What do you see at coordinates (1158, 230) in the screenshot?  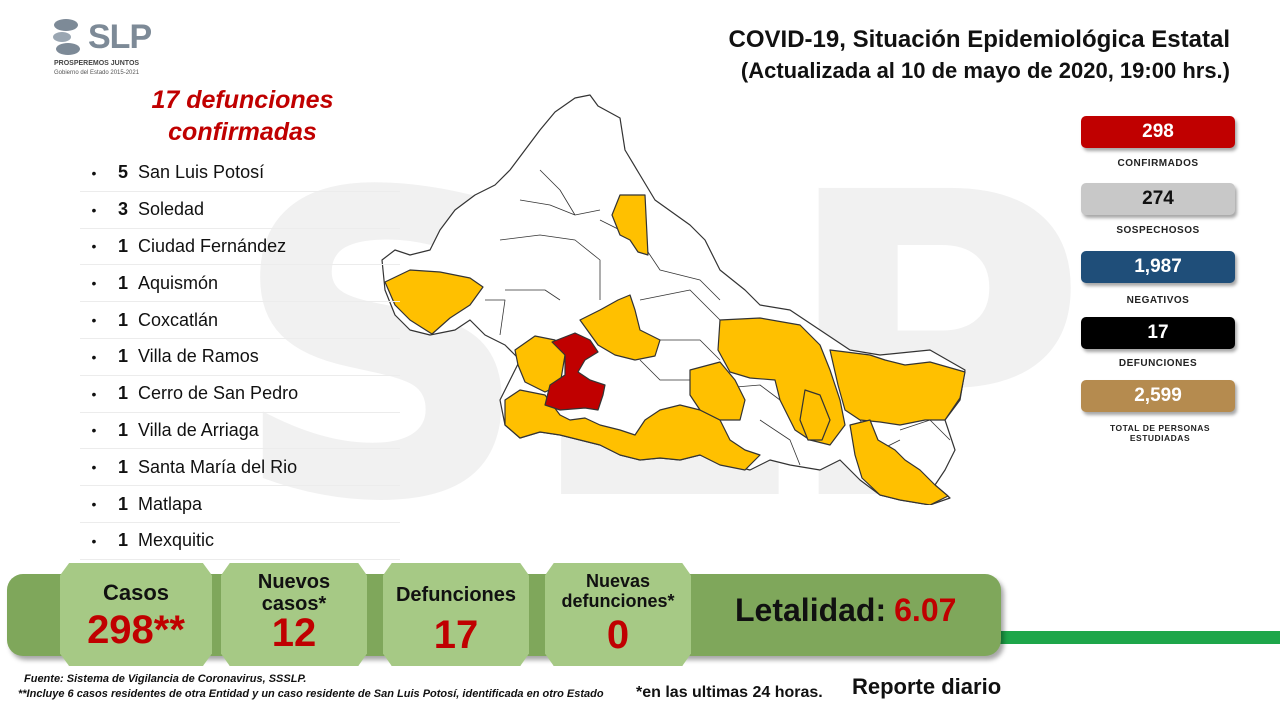 I see `stat-label-sospechosos: SOSPECHOSOS` at bounding box center [1158, 230].